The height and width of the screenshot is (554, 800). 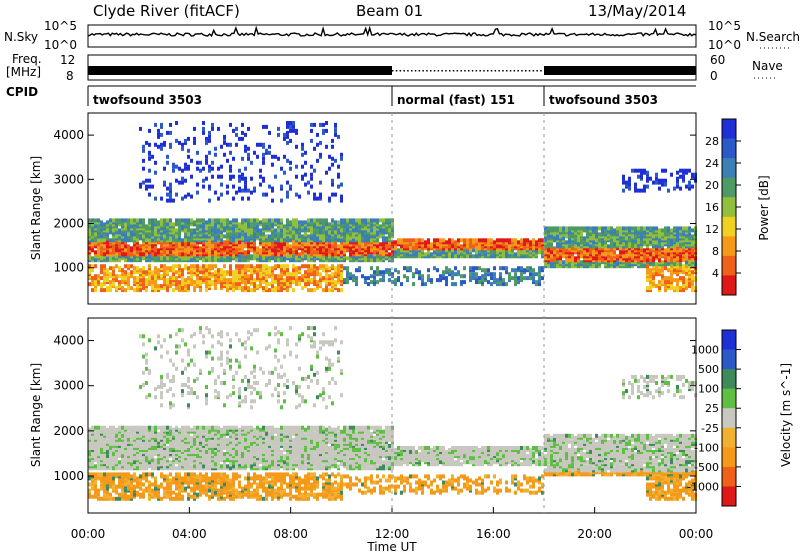 What do you see at coordinates (712, 141) in the screenshot?
I see `colorbar-tick-label: 28` at bounding box center [712, 141].